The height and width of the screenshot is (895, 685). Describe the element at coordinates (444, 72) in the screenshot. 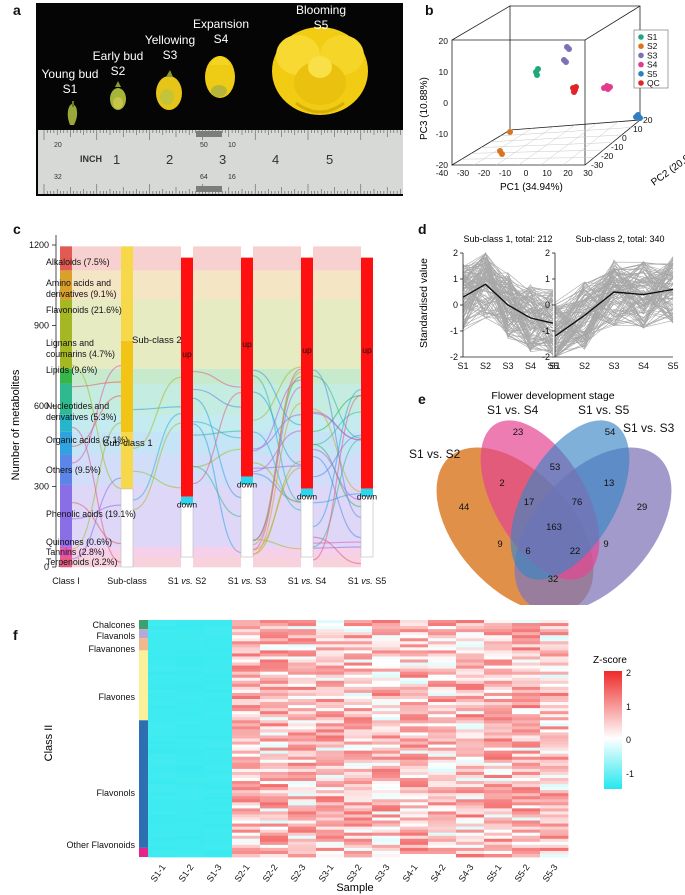

I see `z-tick: 10` at that location.